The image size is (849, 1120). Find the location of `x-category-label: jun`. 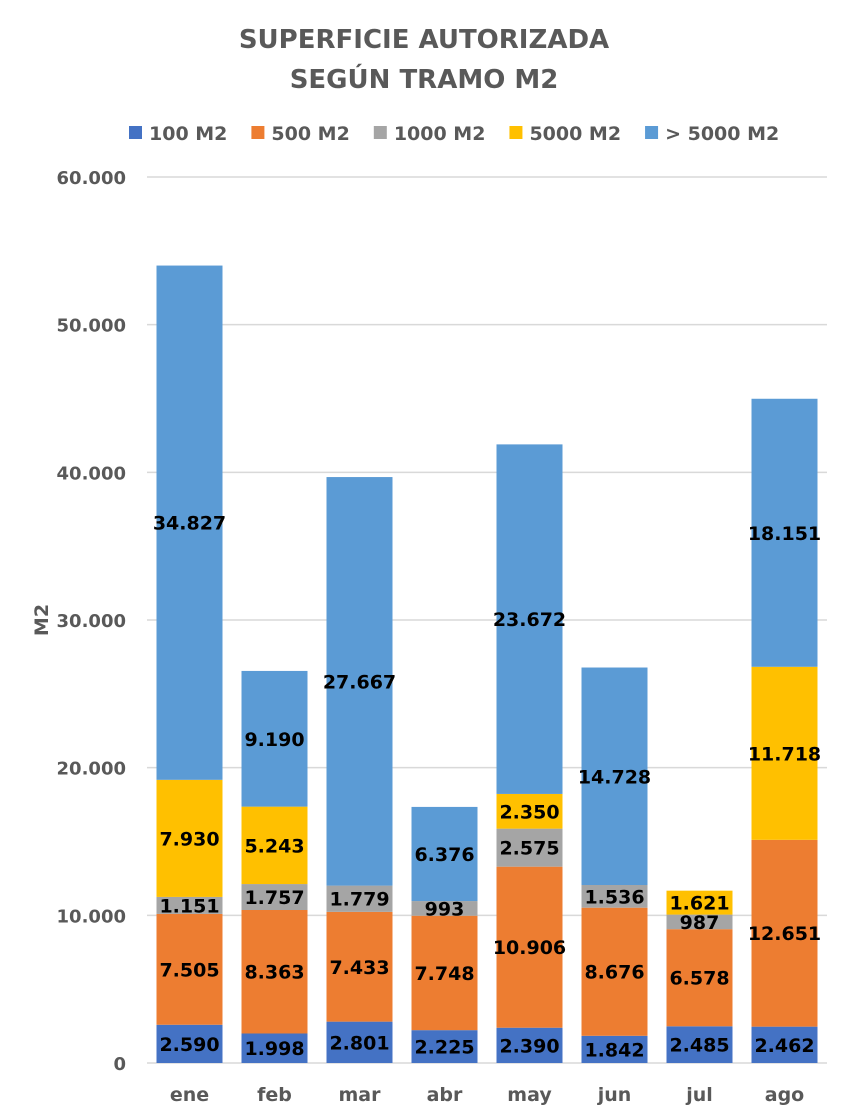

x-category-label: jun is located at coordinates (614, 1095).